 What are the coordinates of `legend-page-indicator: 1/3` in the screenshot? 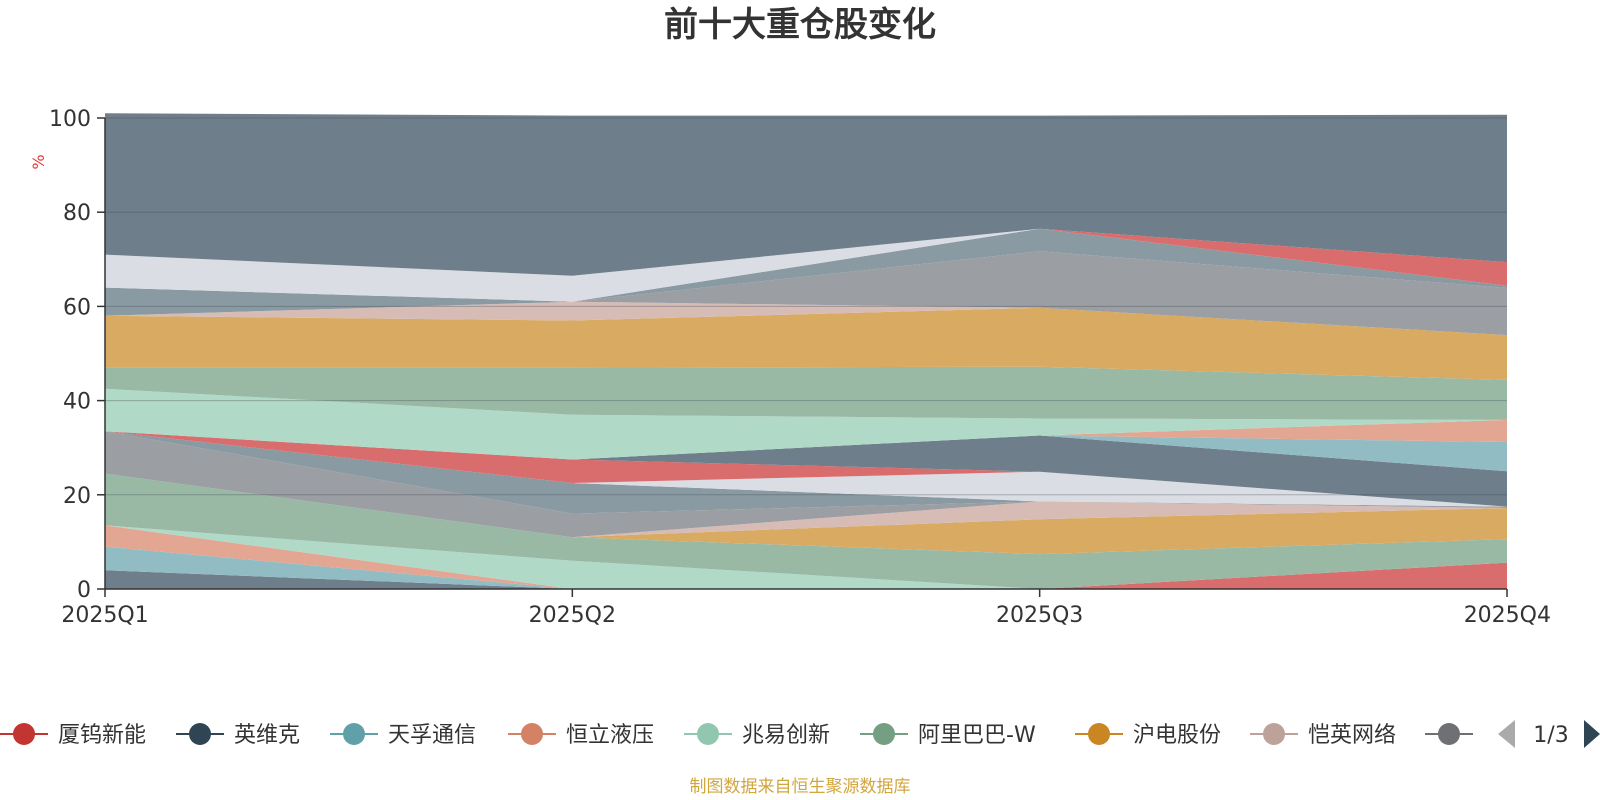 It's located at (1550, 735).